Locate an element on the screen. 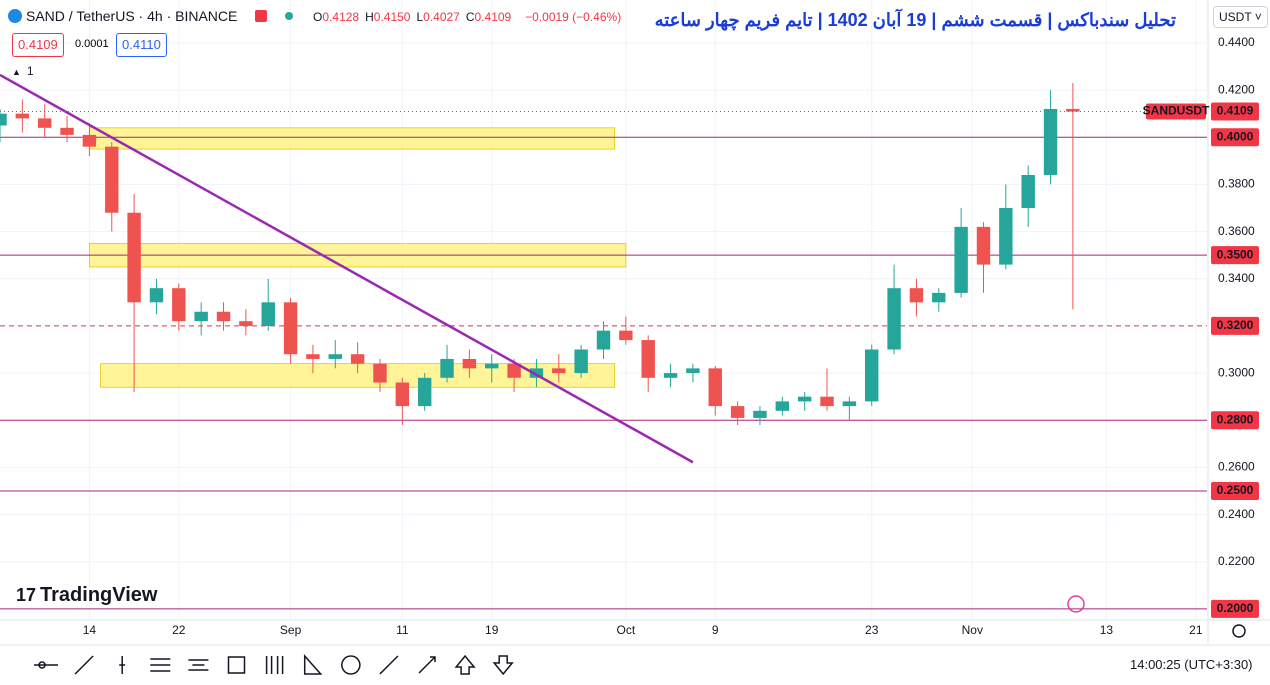 The image size is (1270, 685). x-tick-label: 19 is located at coordinates (492, 630).